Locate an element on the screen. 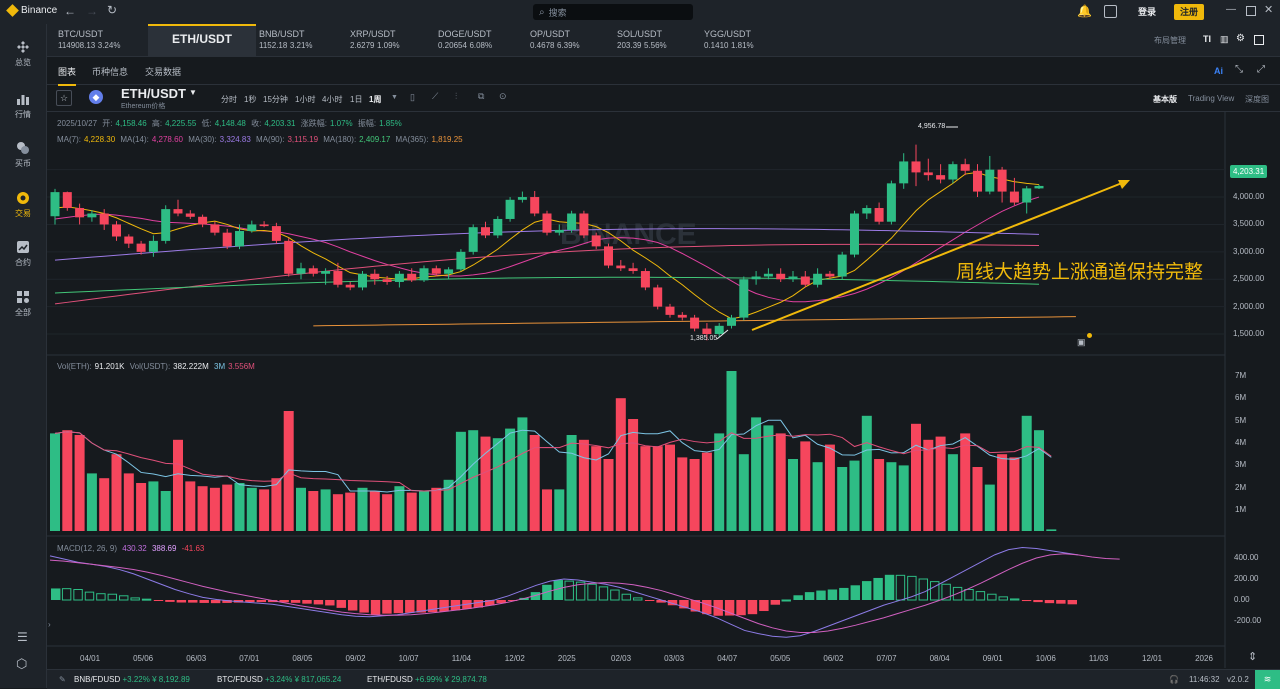  sidebar-item-buy: 买币 is located at coordinates (23, 155).